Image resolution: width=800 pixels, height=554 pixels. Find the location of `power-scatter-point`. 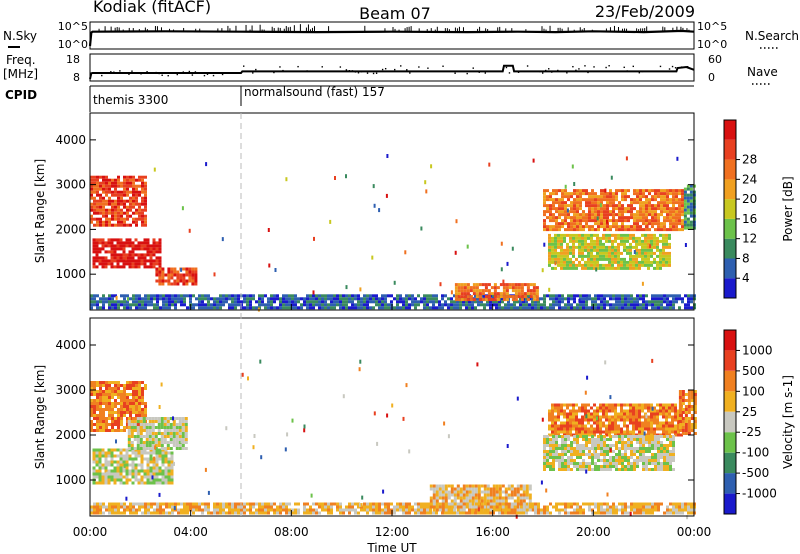

power-scatter-point is located at coordinates (455, 252).